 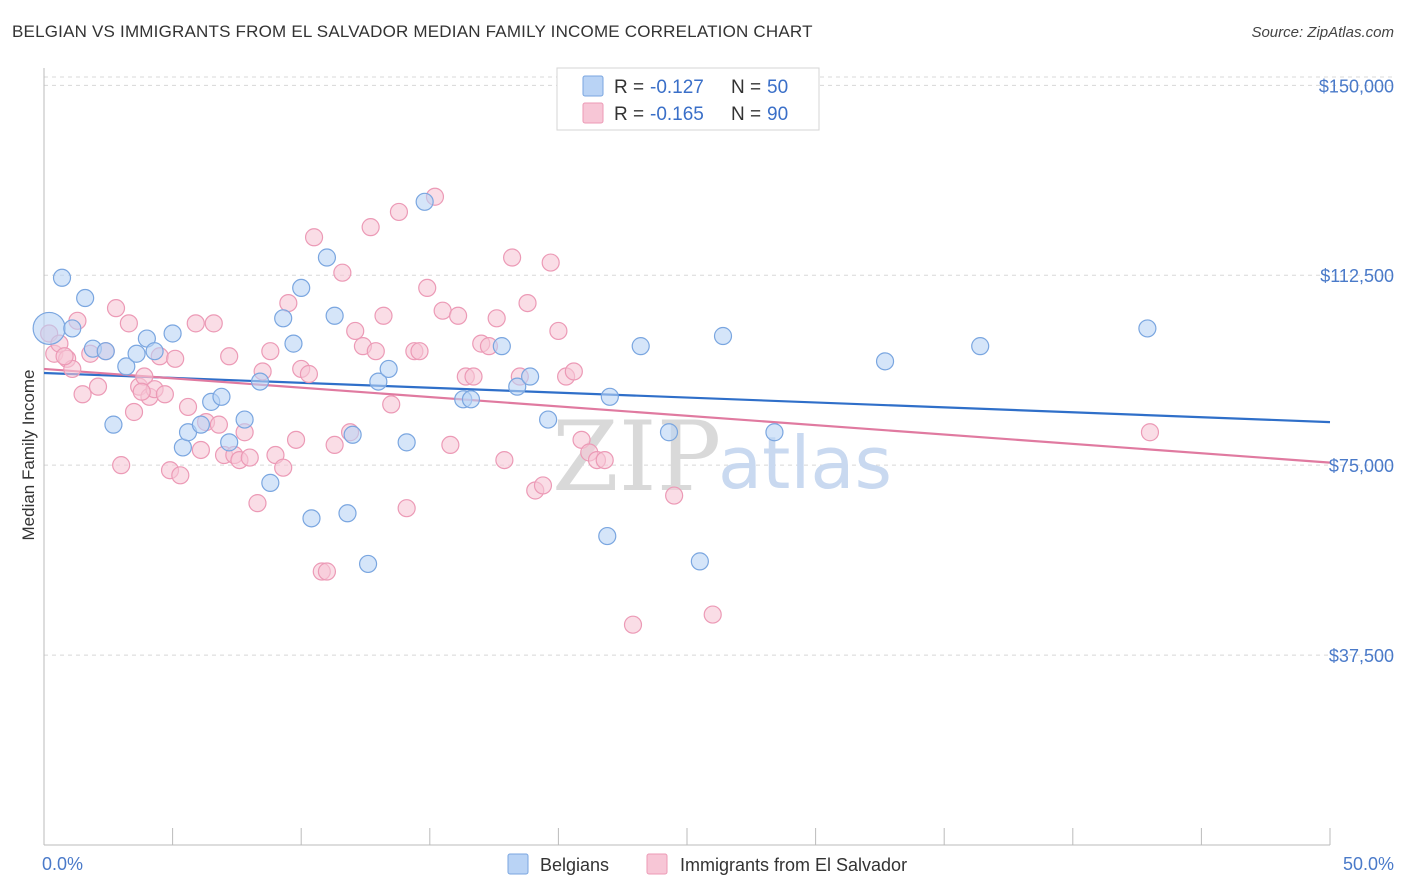 What do you see at coordinates (62, 864) in the screenshot?
I see `x-tick-label-left: 0.0%` at bounding box center [62, 864].